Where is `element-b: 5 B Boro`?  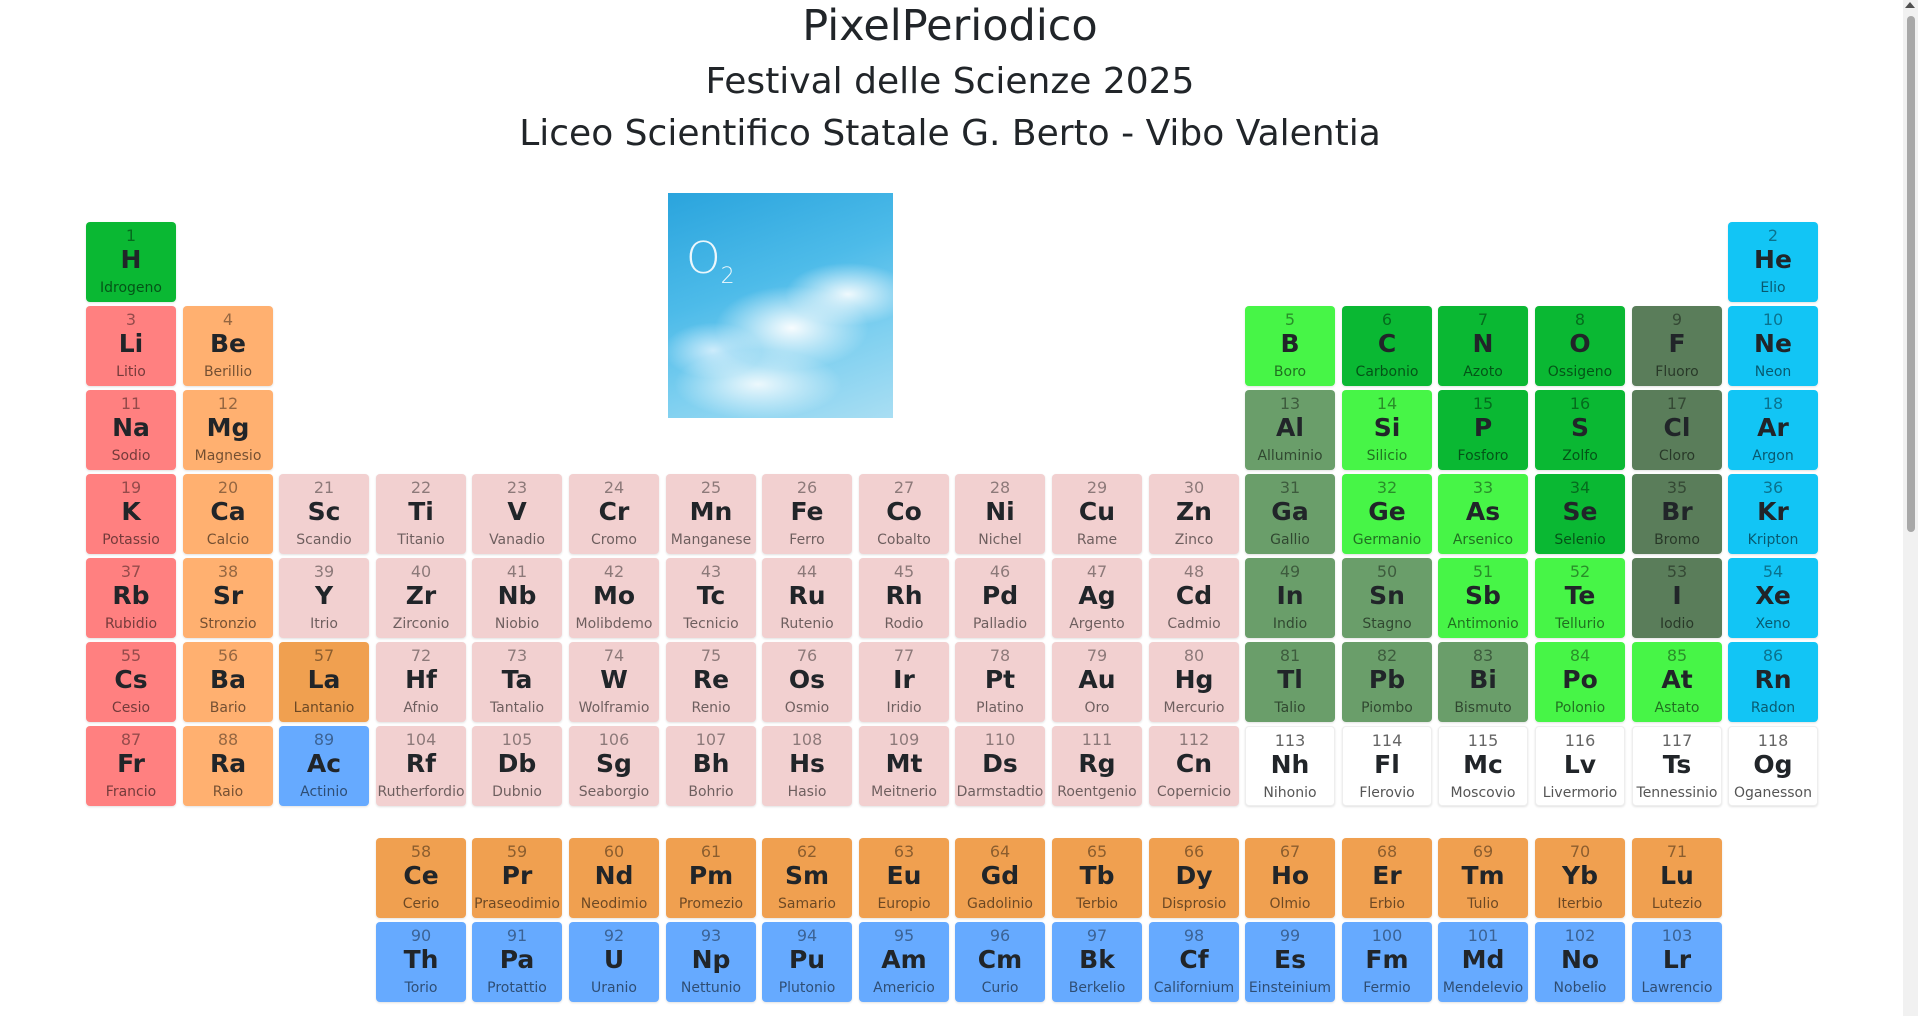 element-b: 5 B Boro is located at coordinates (1290, 346).